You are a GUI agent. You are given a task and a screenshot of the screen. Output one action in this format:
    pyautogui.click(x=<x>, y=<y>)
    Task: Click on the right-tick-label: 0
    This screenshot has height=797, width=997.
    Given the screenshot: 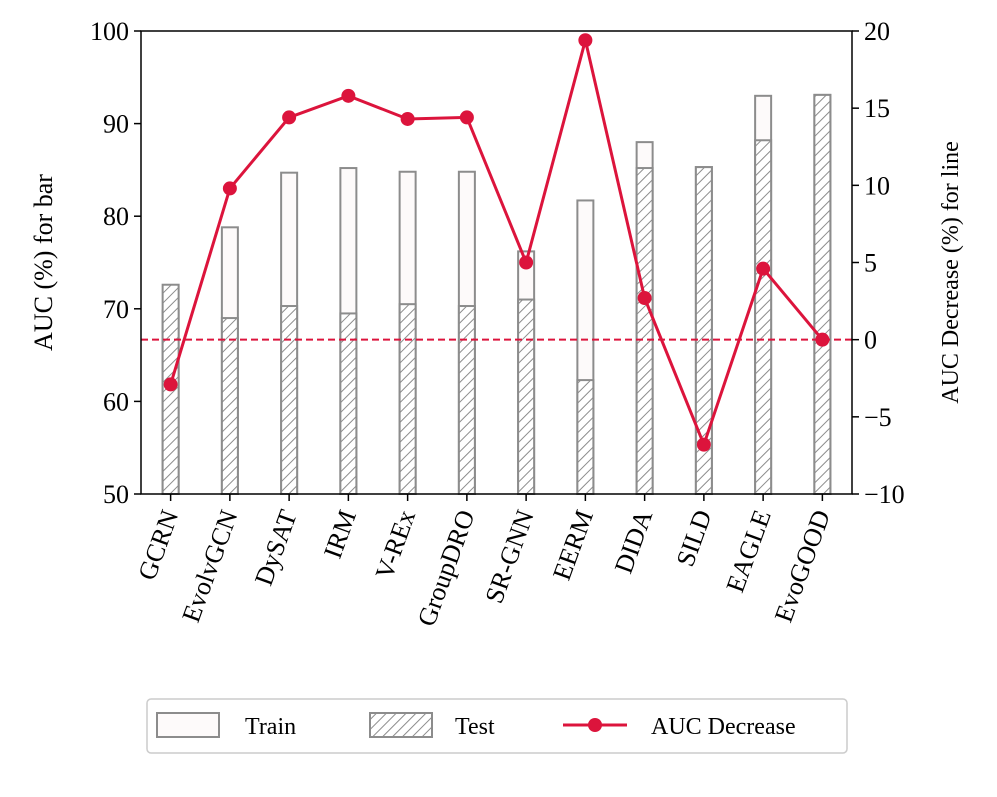 What is the action you would take?
    pyautogui.click(x=870, y=340)
    